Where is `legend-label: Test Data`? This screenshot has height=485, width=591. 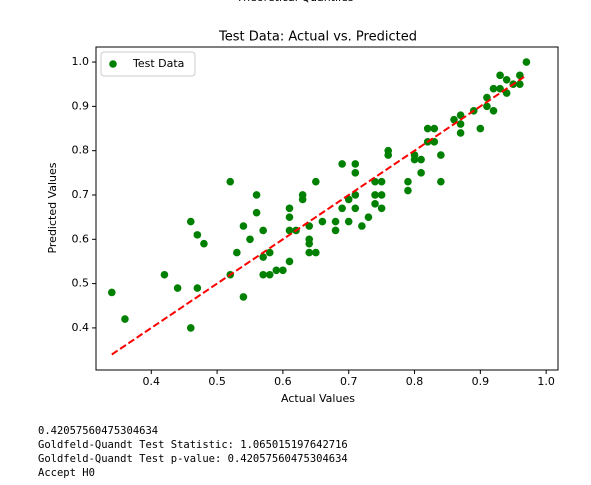
legend-label: Test Data is located at coordinates (158, 63).